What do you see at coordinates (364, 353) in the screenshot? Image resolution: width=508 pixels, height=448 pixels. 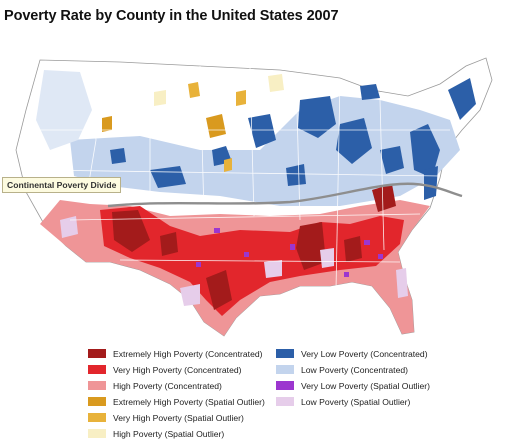 I see `legend-label: Very Low Poverty (Concentrated)` at bounding box center [364, 353].